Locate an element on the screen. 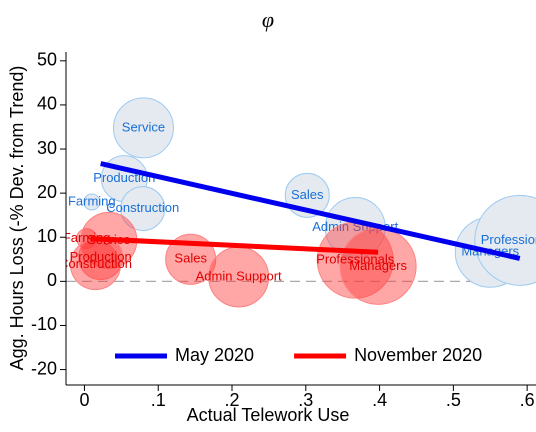 The width and height of the screenshot is (536, 432). bubble-label: Production is located at coordinates (101, 256).